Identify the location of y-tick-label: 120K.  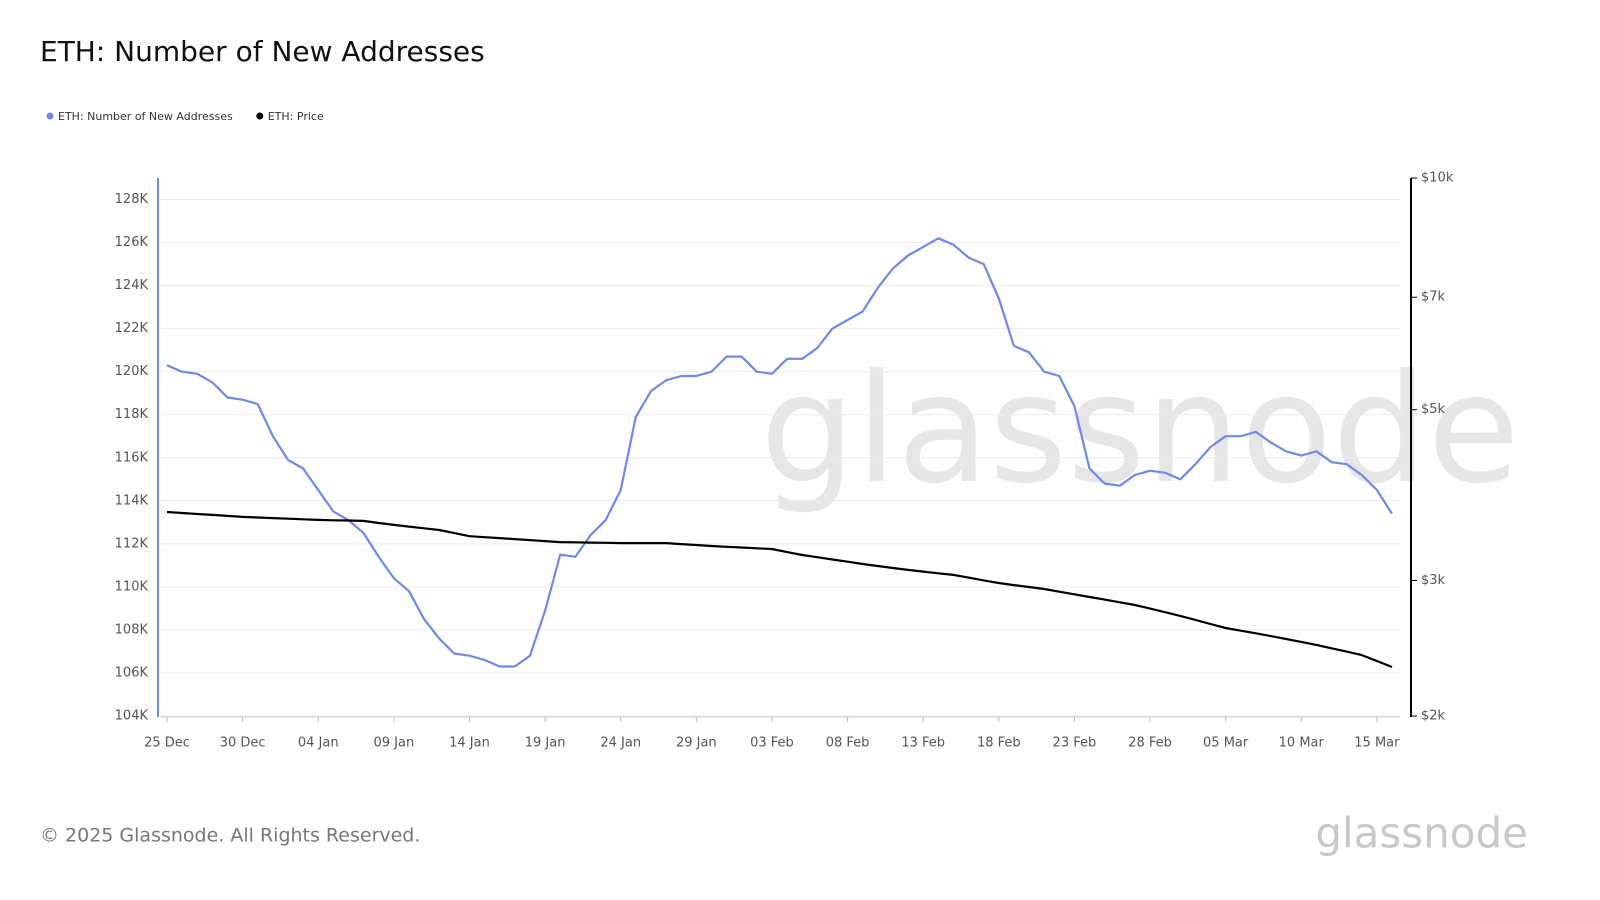
(132, 371).